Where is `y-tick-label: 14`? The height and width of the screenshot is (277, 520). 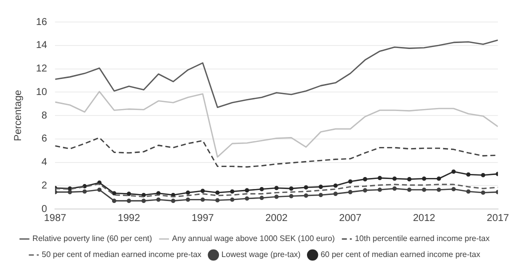
y-tick-label: 14 is located at coordinates (42, 46).